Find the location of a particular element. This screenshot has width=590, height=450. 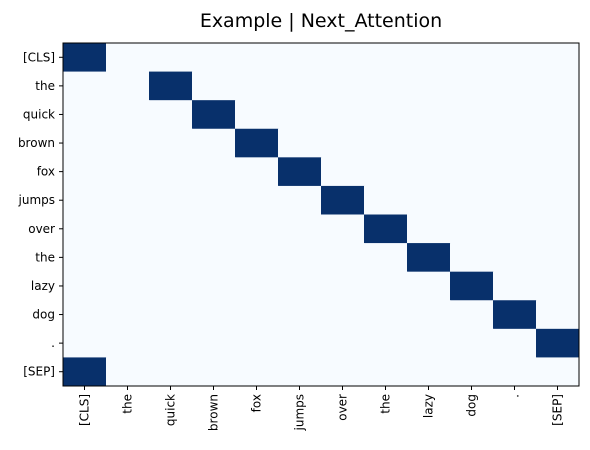

heatmap-cell-r10-c3 is located at coordinates (214, 343).